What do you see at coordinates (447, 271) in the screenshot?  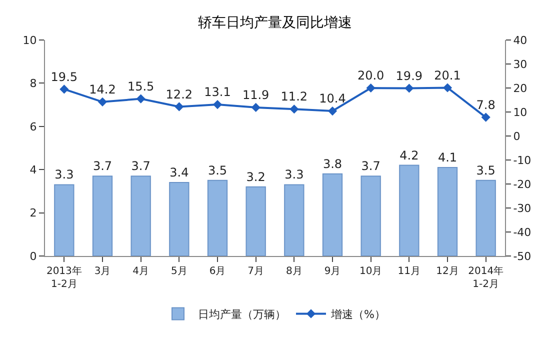 I see `x-tick-label: 12月` at bounding box center [447, 271].